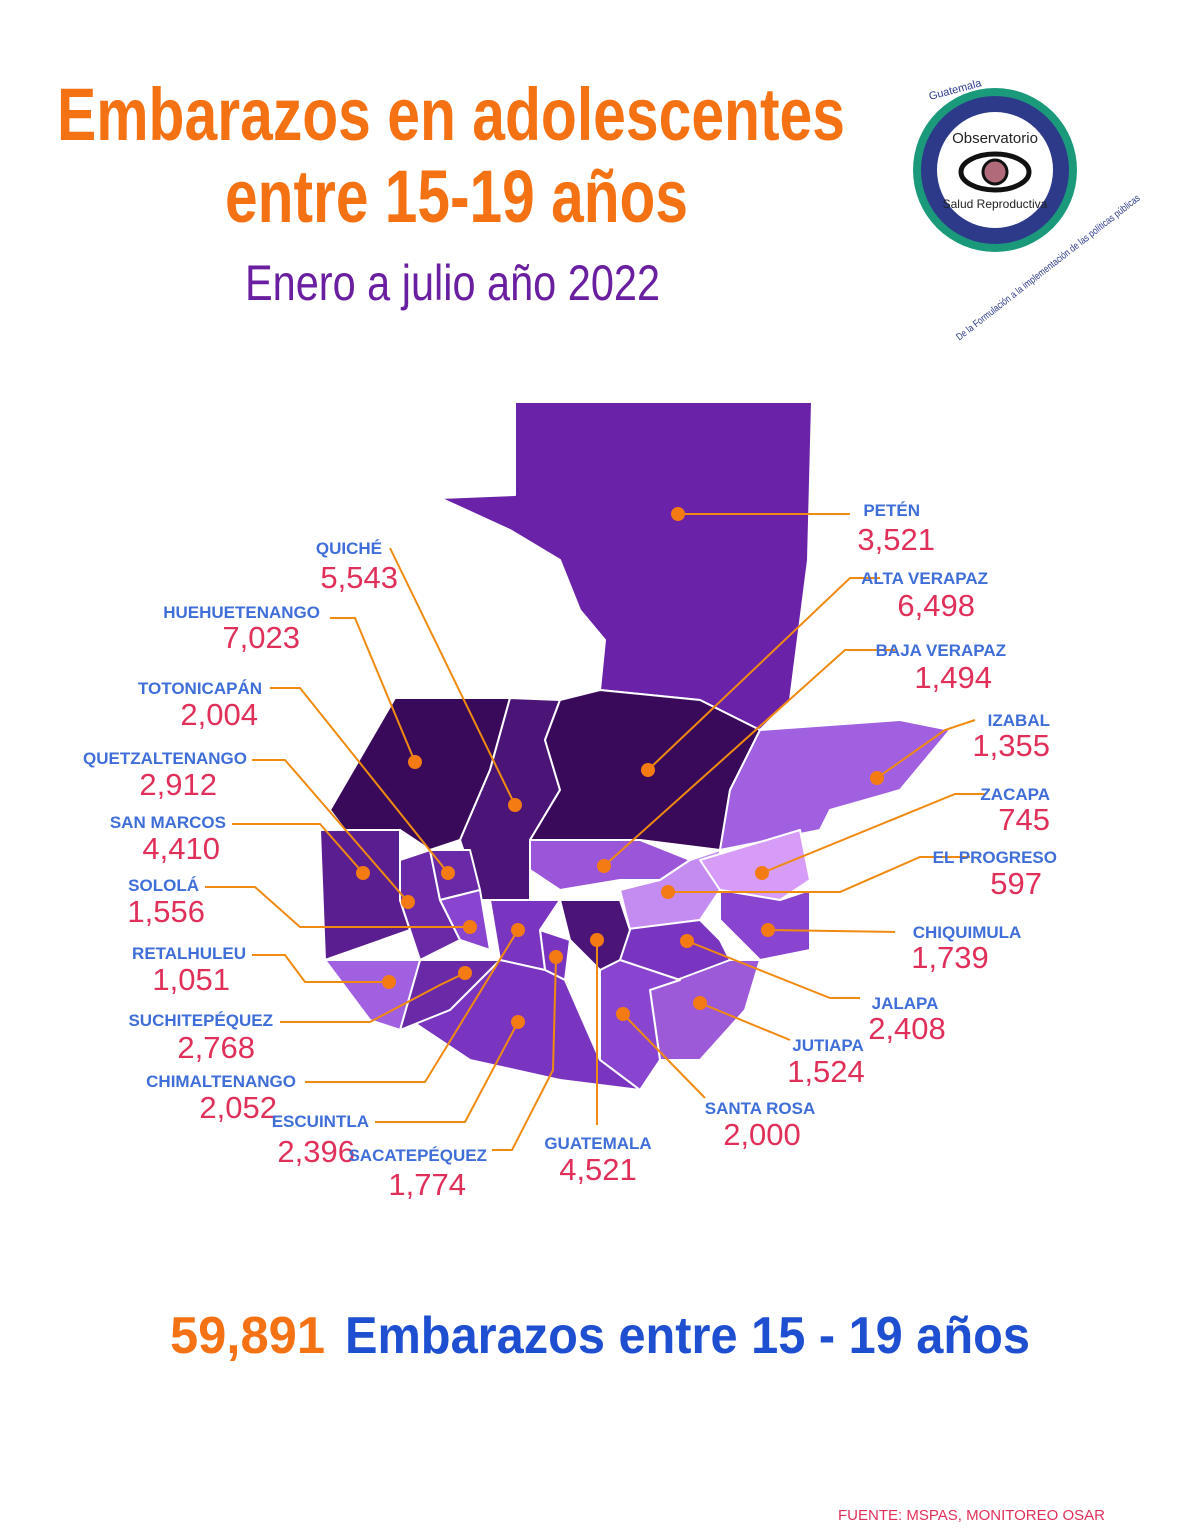  Describe the element at coordinates (891, 510) in the screenshot. I see `department-name: PETÉN` at that location.